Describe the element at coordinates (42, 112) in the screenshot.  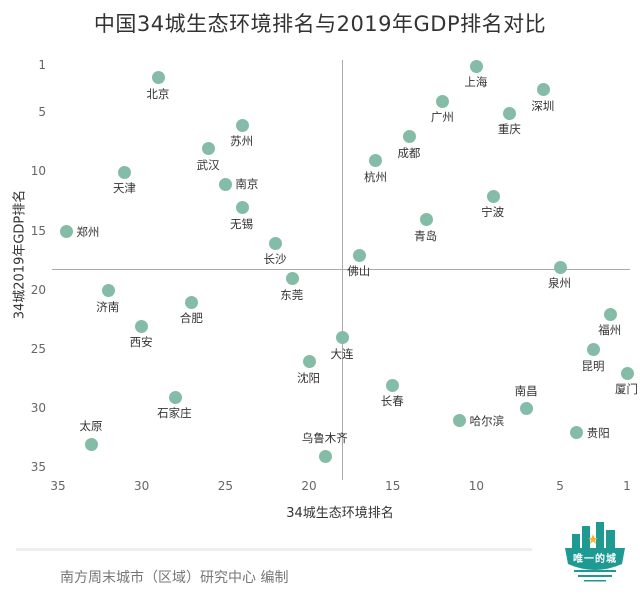
I see `y-tick-label: 5` at that location.